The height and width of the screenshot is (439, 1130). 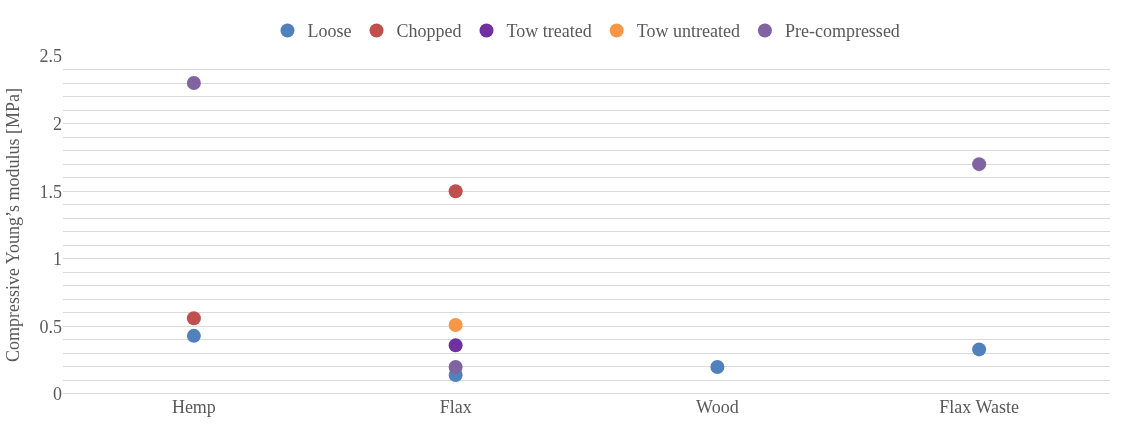 I want to click on legend-label: Tow treated, so click(x=549, y=31).